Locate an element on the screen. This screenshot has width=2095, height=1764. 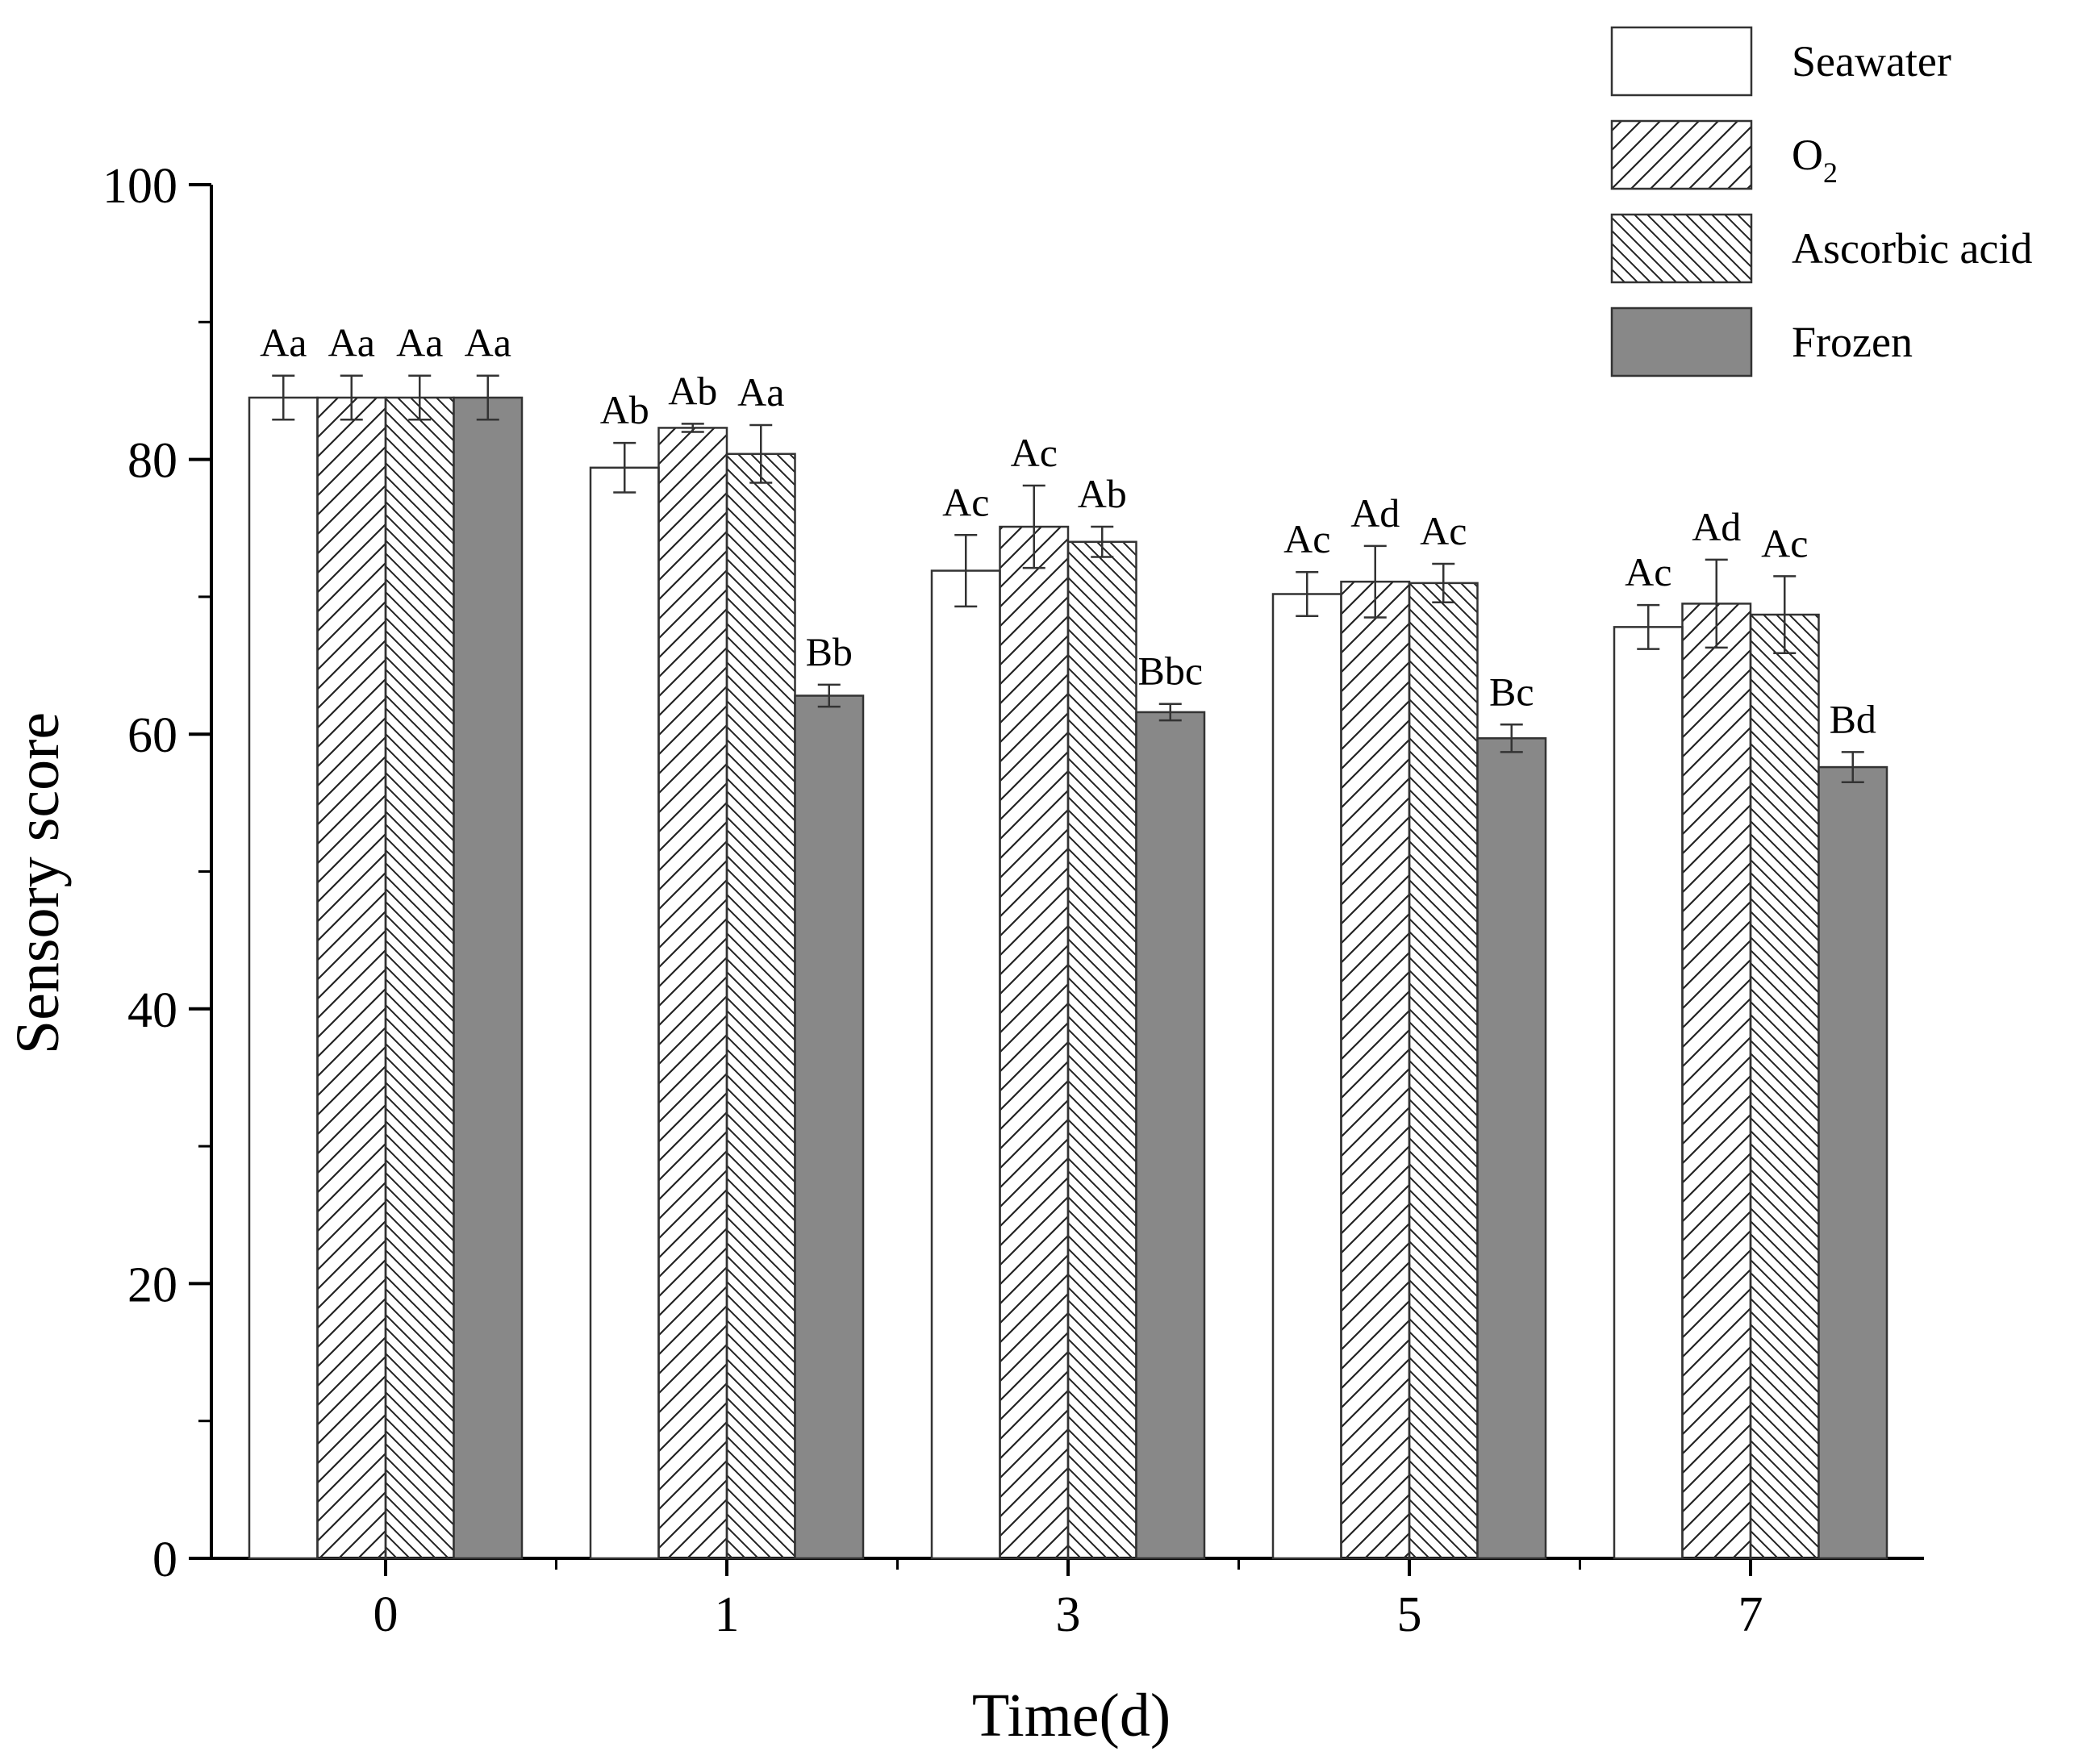
legend-label-subscript: 2 is located at coordinates (1831, 173).